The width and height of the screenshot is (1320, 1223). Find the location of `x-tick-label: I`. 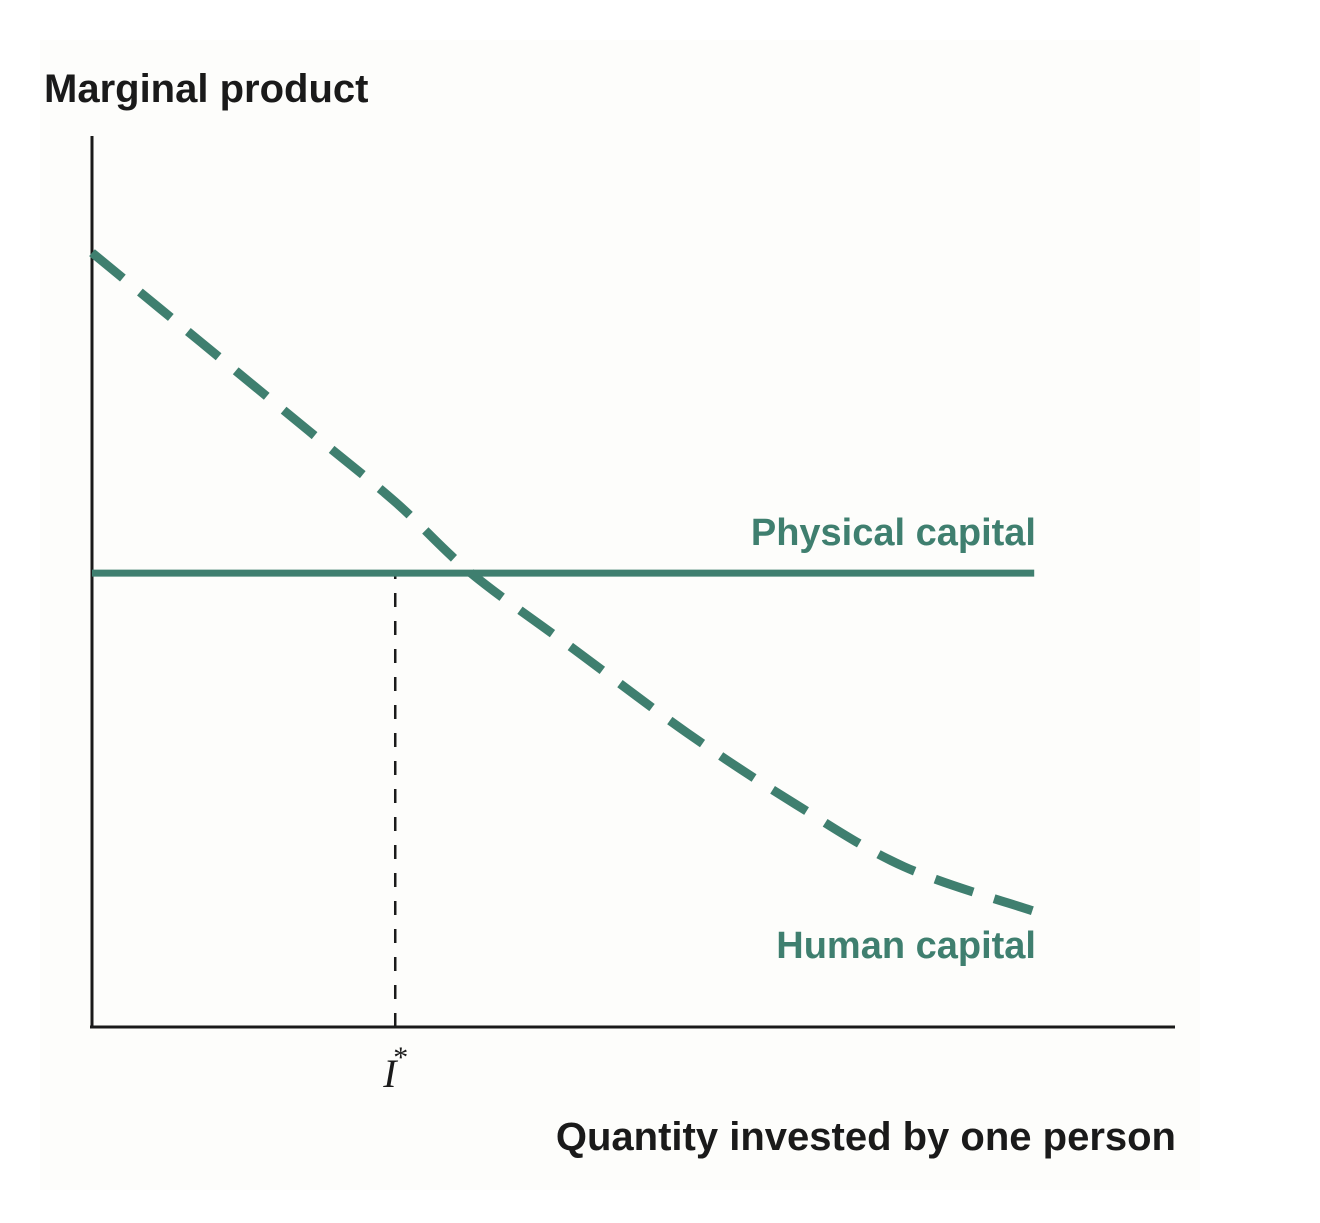

x-tick-label: I is located at coordinates (390, 1073).